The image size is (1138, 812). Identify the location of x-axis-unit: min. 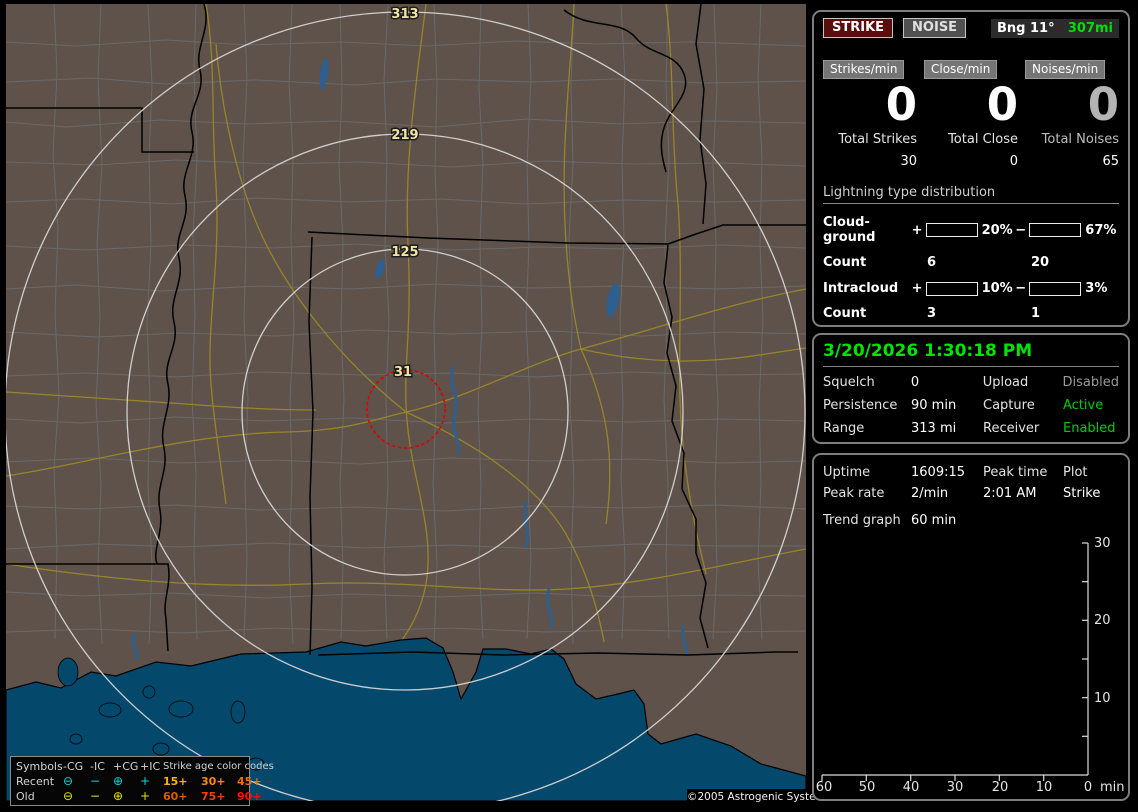
(1112, 787).